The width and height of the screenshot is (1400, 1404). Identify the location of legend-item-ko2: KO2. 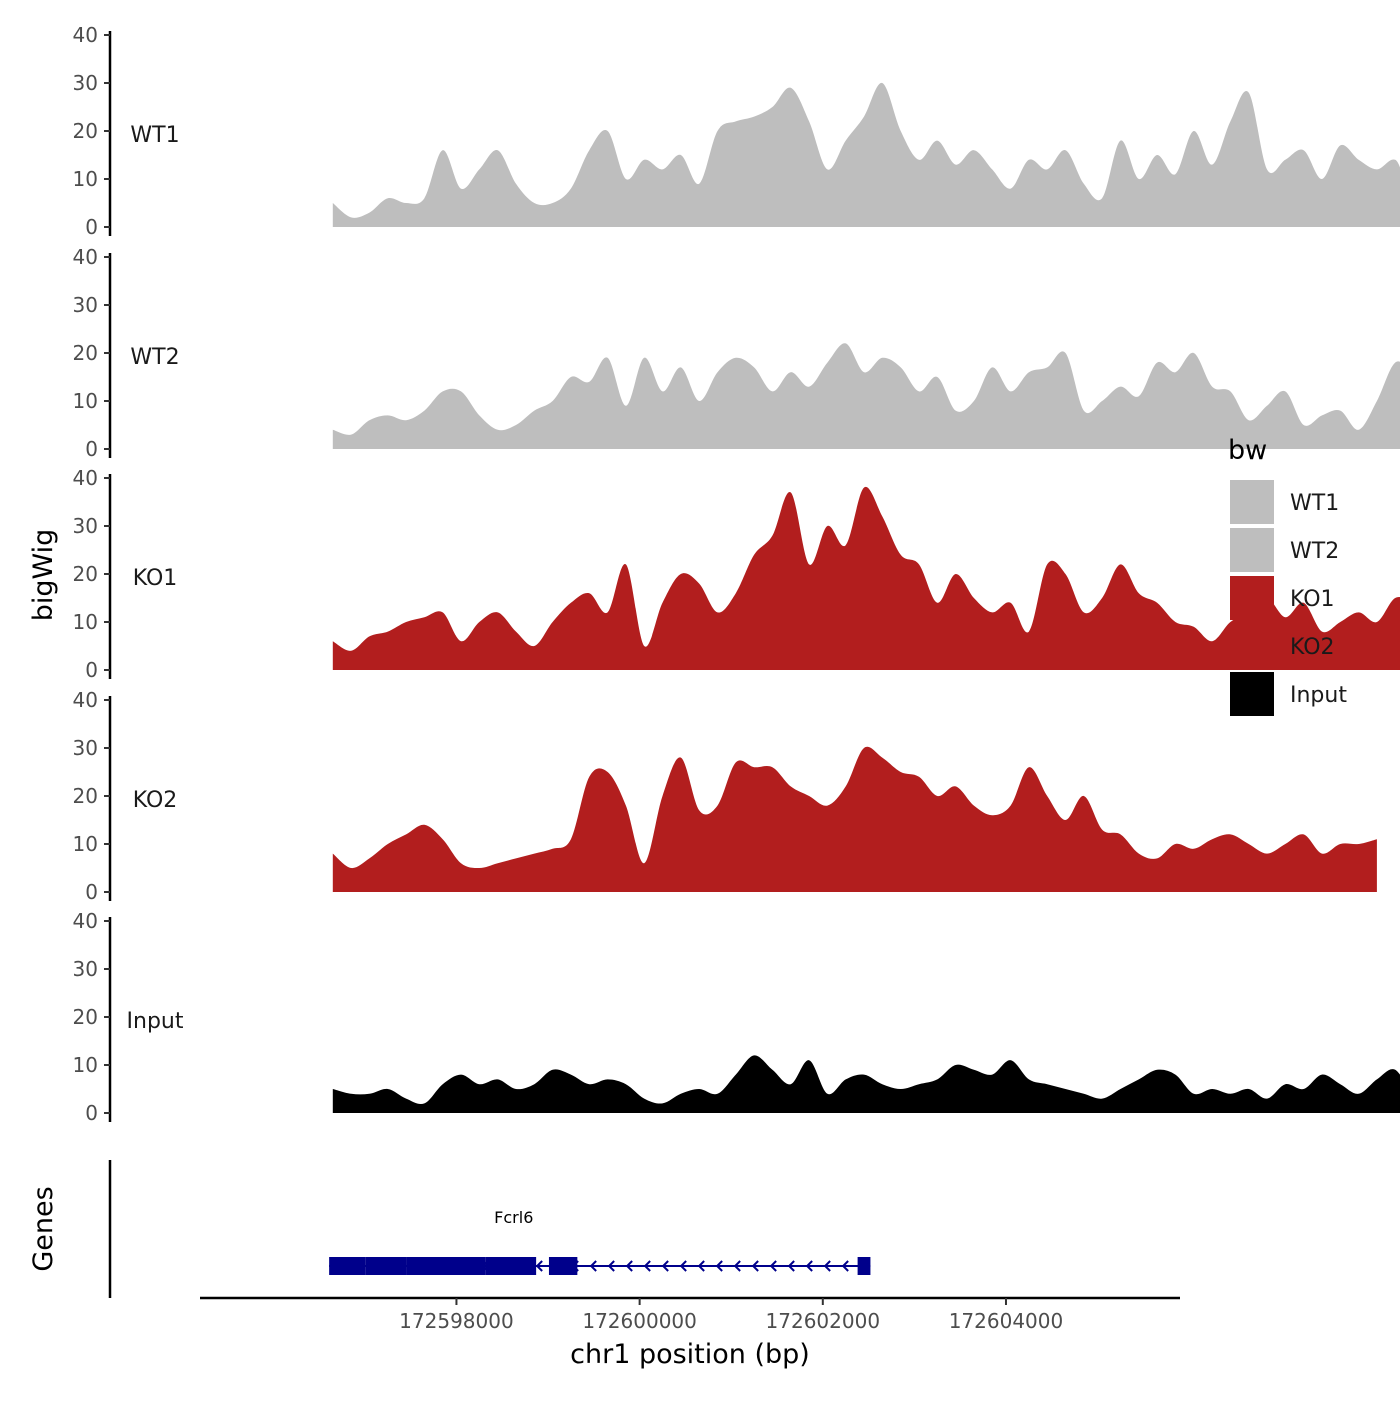
(1282, 646).